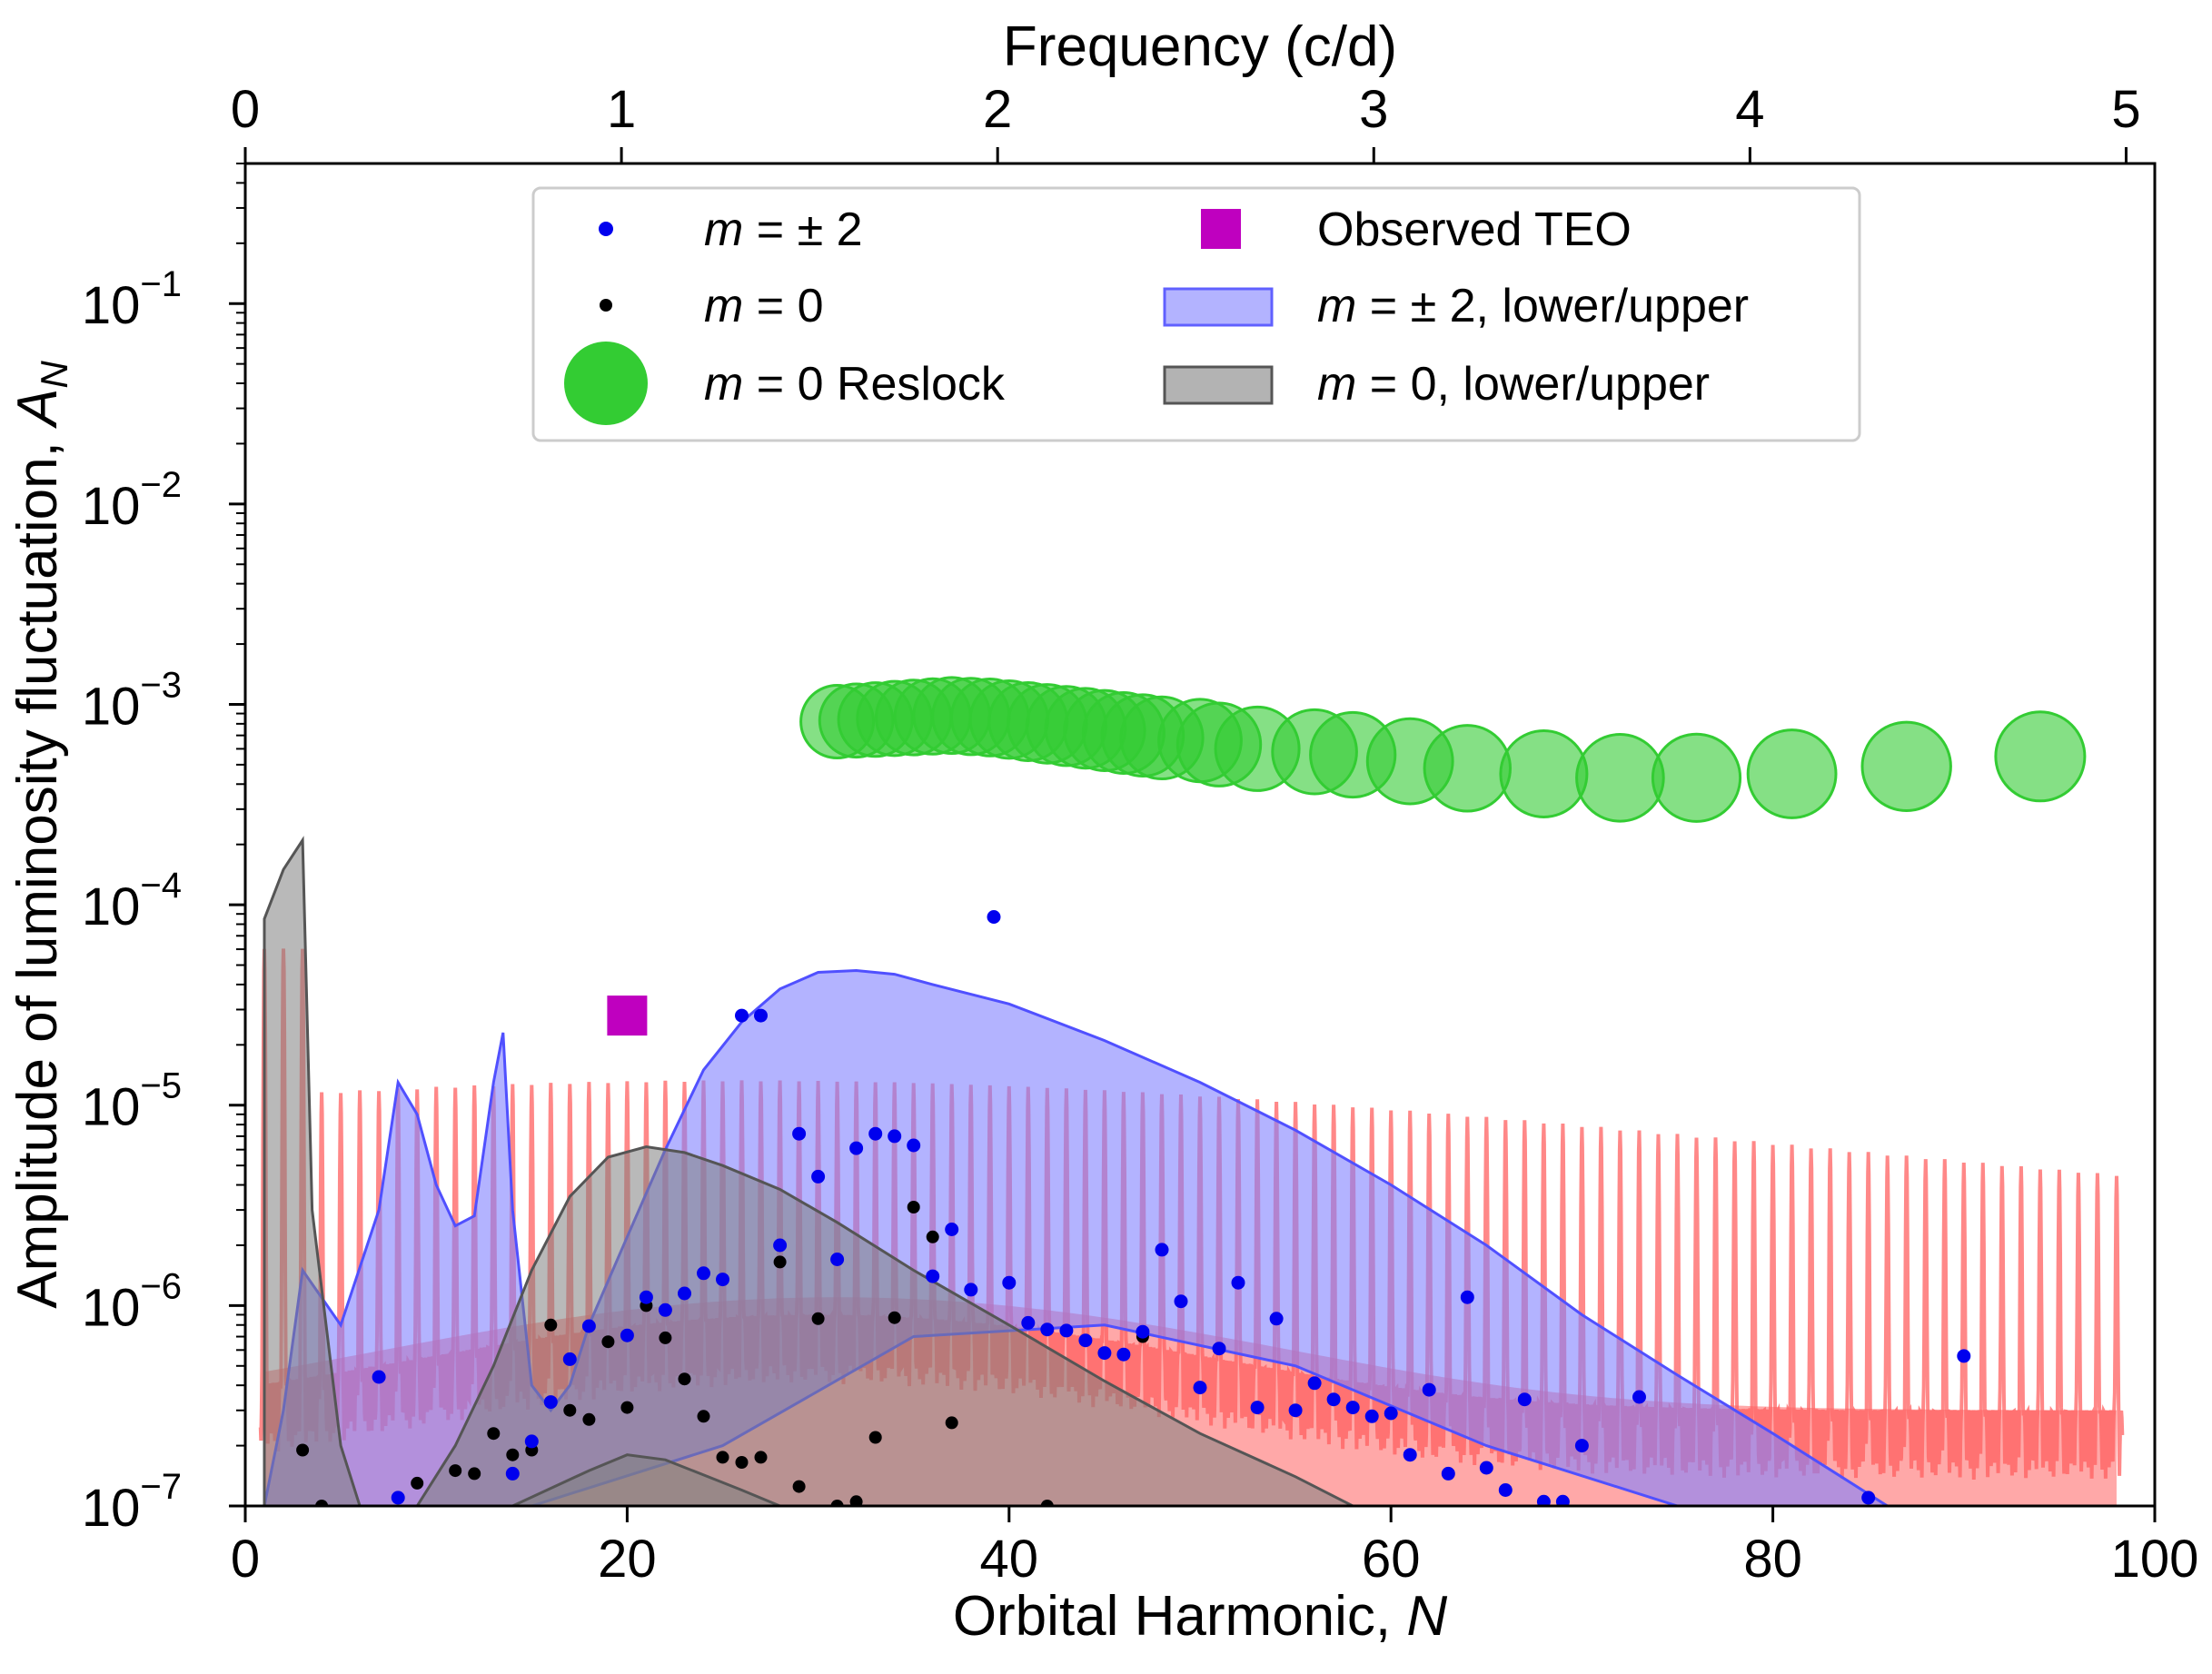 This screenshot has height=1674, width=2212. Describe the element at coordinates (2155, 1559) in the screenshot. I see `x-tick-label: 100` at that location.